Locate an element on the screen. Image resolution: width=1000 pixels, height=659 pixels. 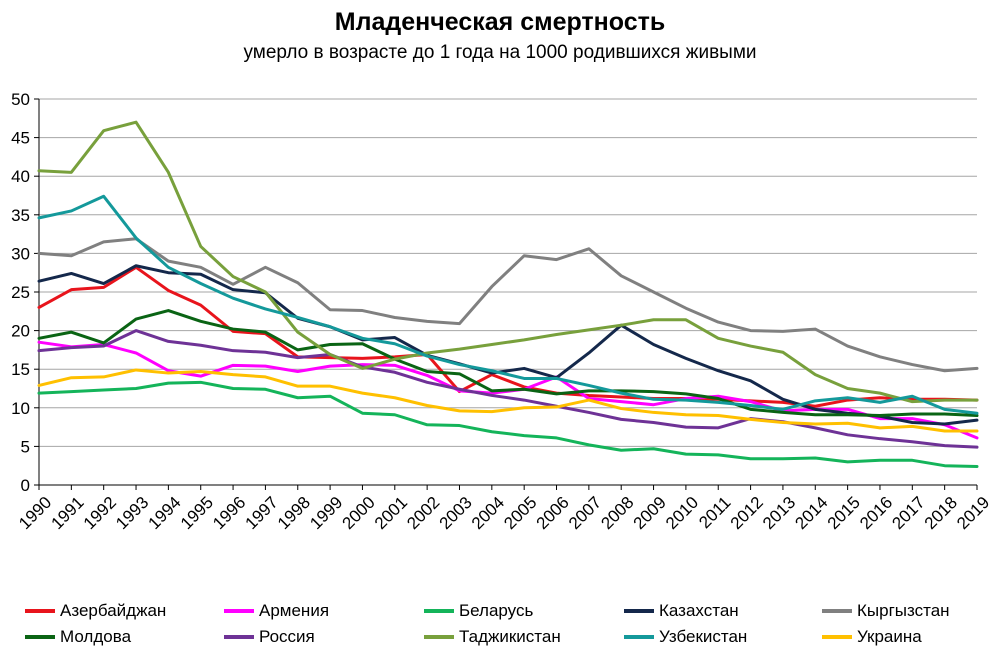
legend-label: Армения is located at coordinates (294, 610).